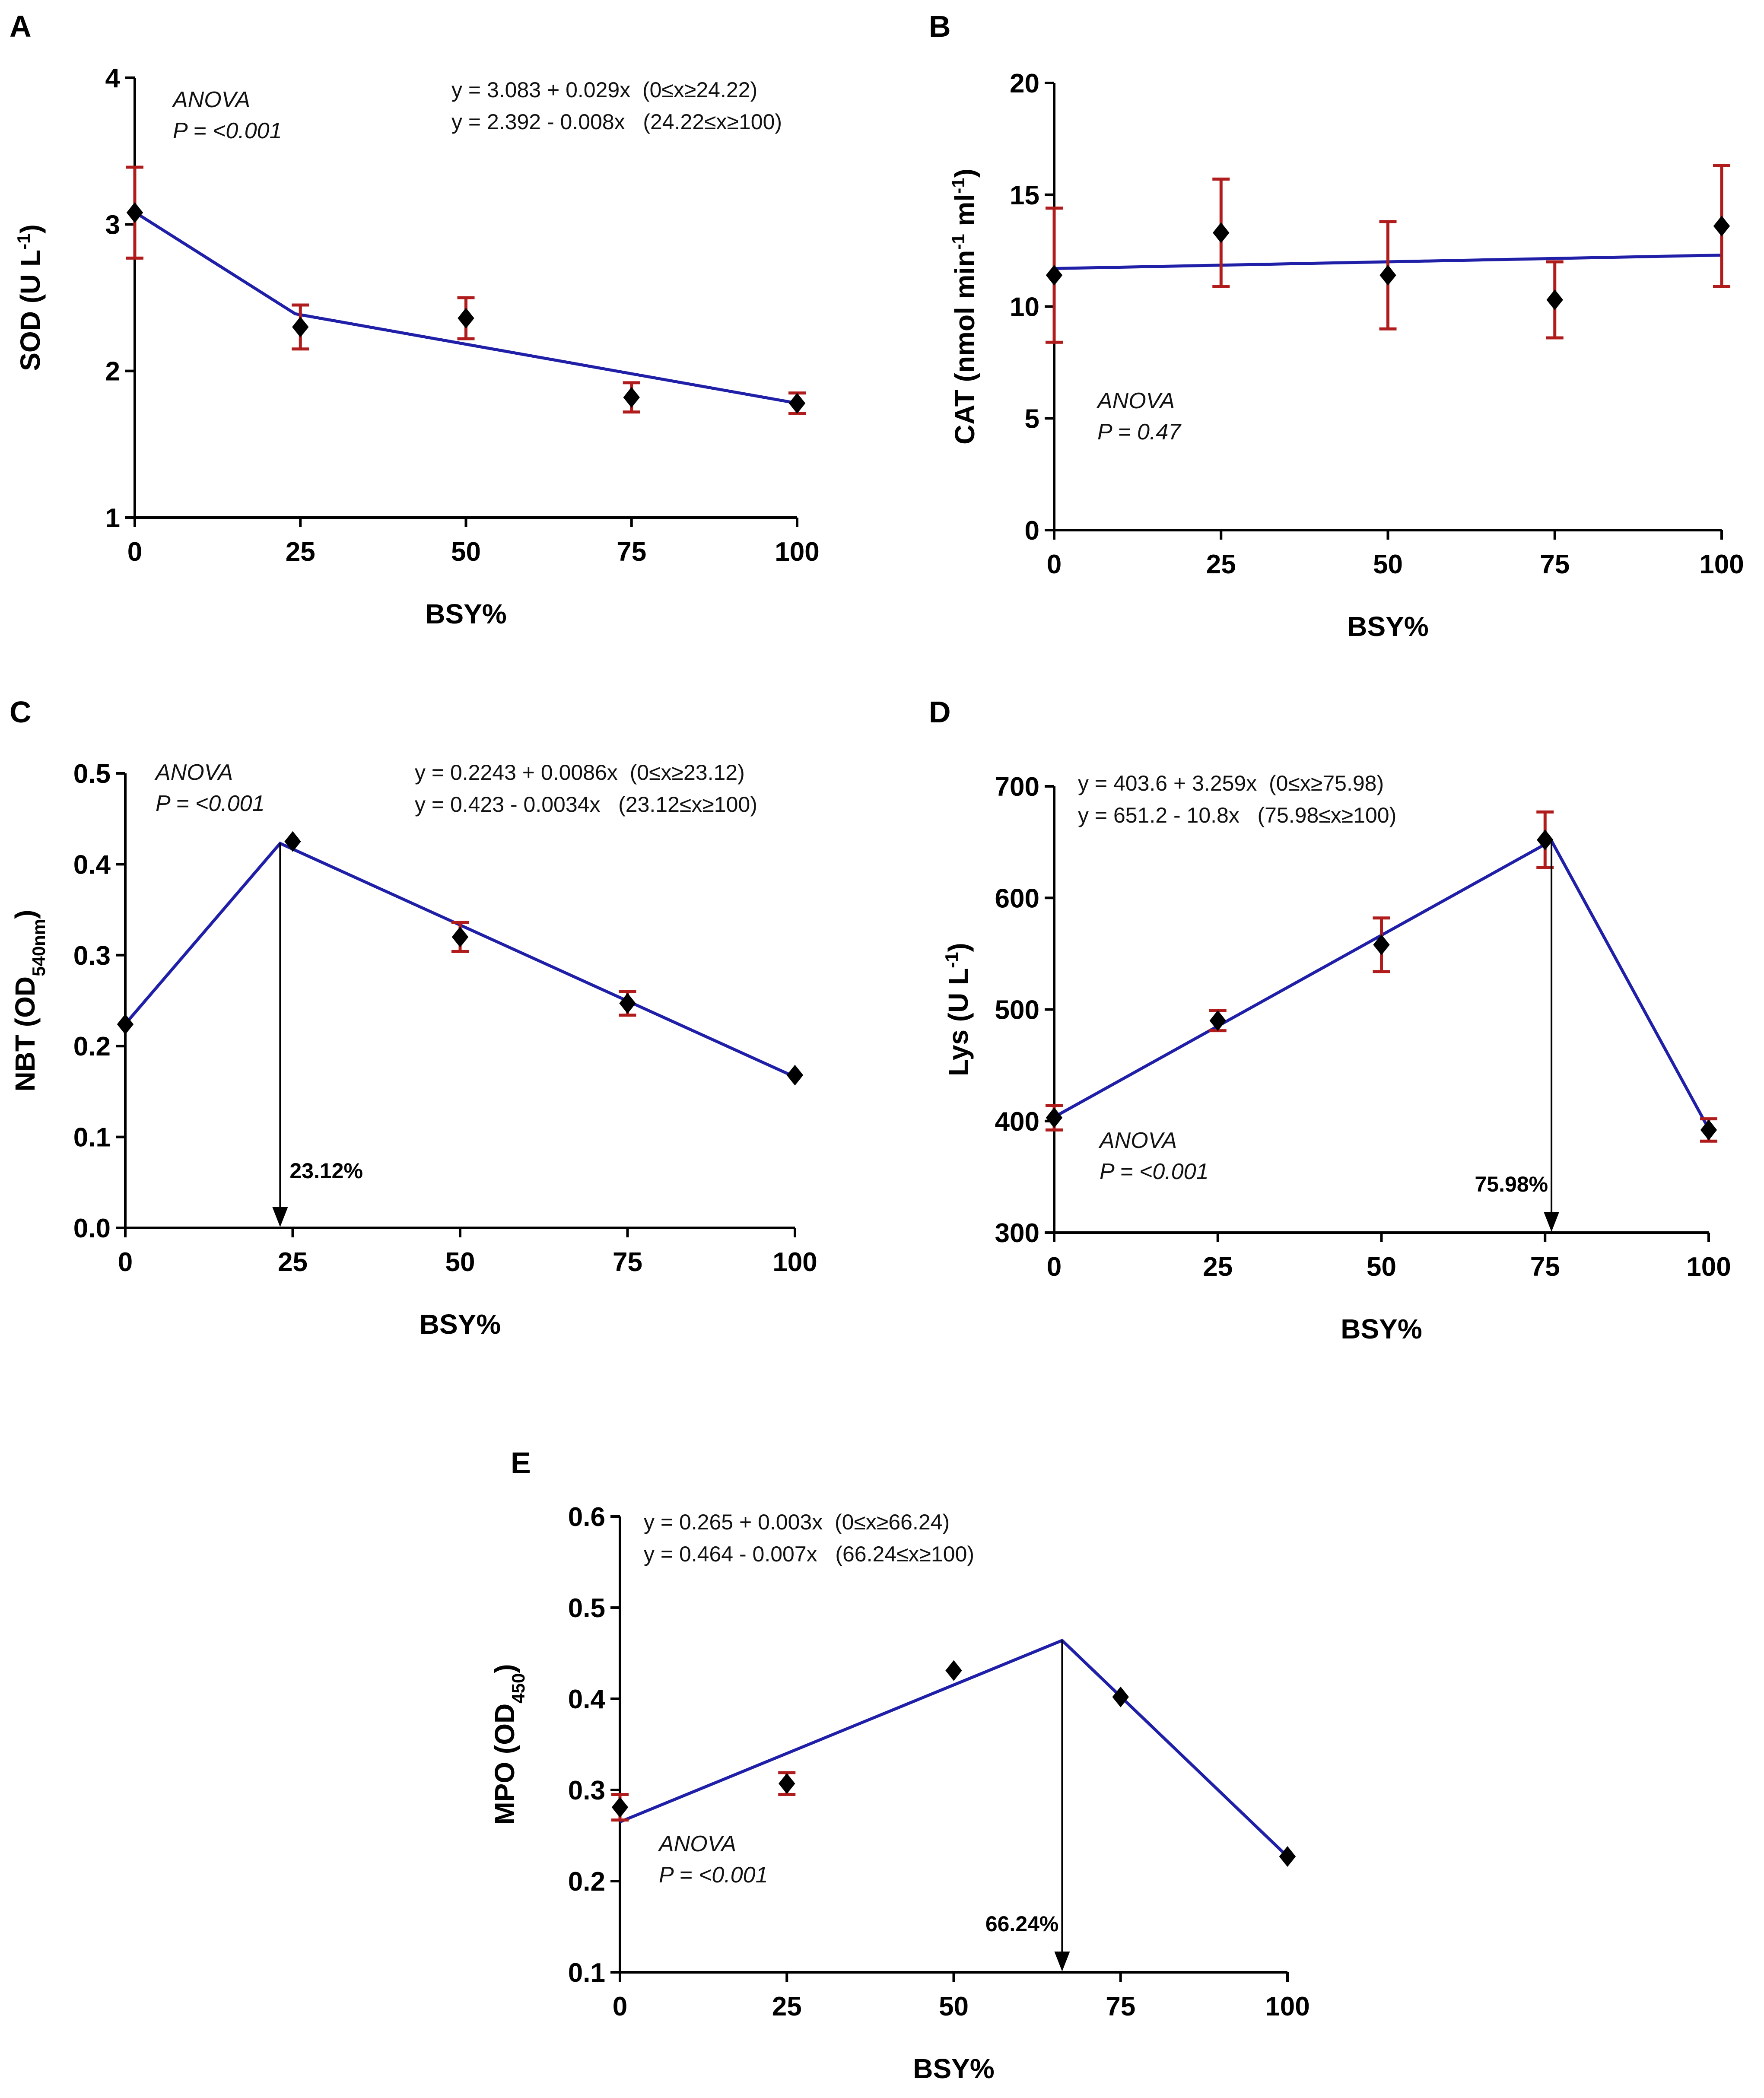 This screenshot has height=2098, width=1764. What do you see at coordinates (1017, 1010) in the screenshot?
I see `y-tick-label: 500` at bounding box center [1017, 1010].